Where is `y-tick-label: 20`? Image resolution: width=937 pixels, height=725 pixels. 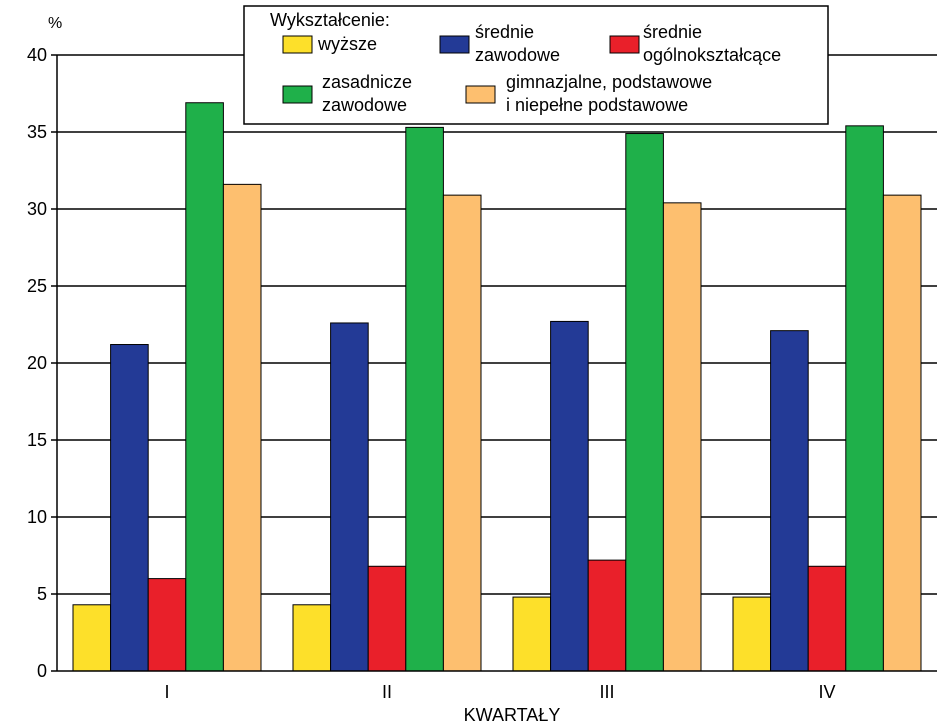
y-tick-label: 20 is located at coordinates (37, 363).